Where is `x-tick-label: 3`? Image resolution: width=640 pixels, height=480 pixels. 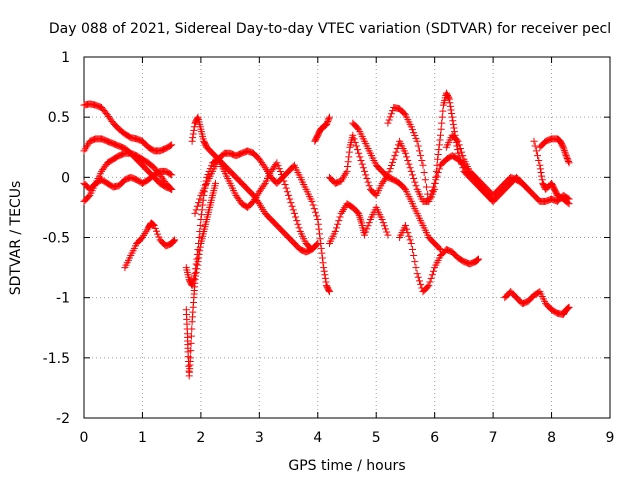
x-tick-label: 3 is located at coordinates (259, 438).